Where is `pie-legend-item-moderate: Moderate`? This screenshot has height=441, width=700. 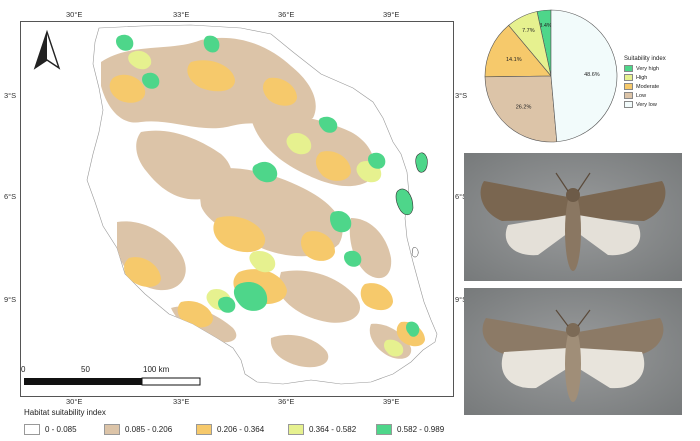 pie-legend-item-moderate: Moderate is located at coordinates (645, 86).